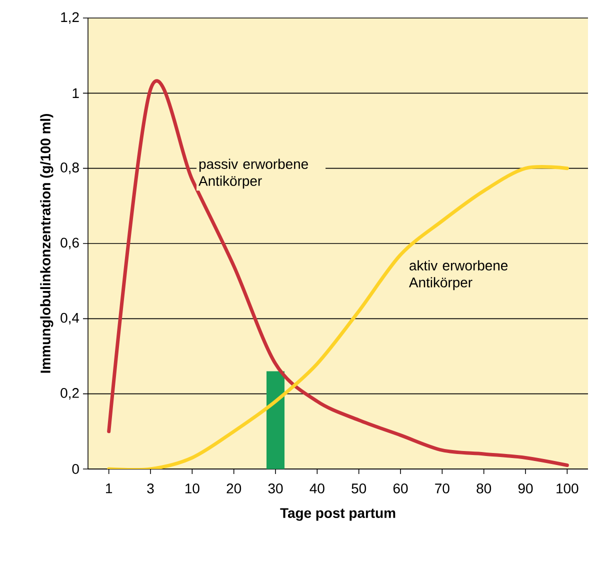  I want to click on y-tick-label: 0,4, so click(70, 318).